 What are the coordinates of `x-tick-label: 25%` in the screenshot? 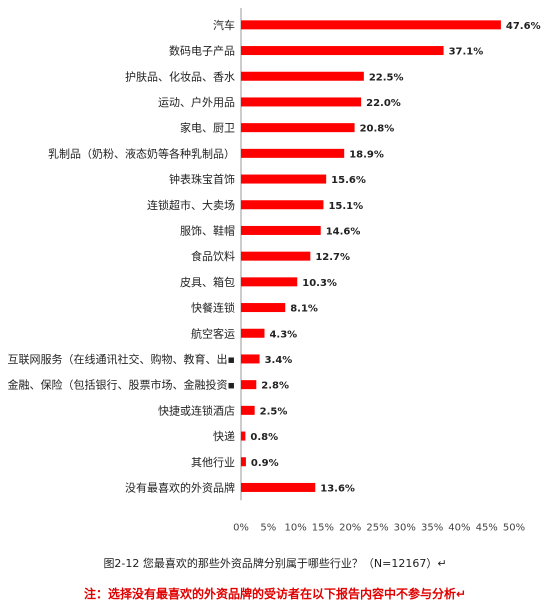 It's located at (377, 527).